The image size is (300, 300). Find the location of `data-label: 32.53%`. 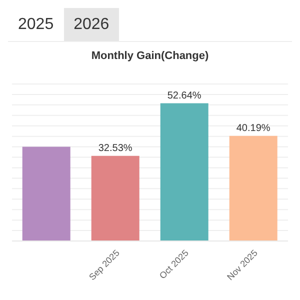

data-label: 32.53% is located at coordinates (115, 148).